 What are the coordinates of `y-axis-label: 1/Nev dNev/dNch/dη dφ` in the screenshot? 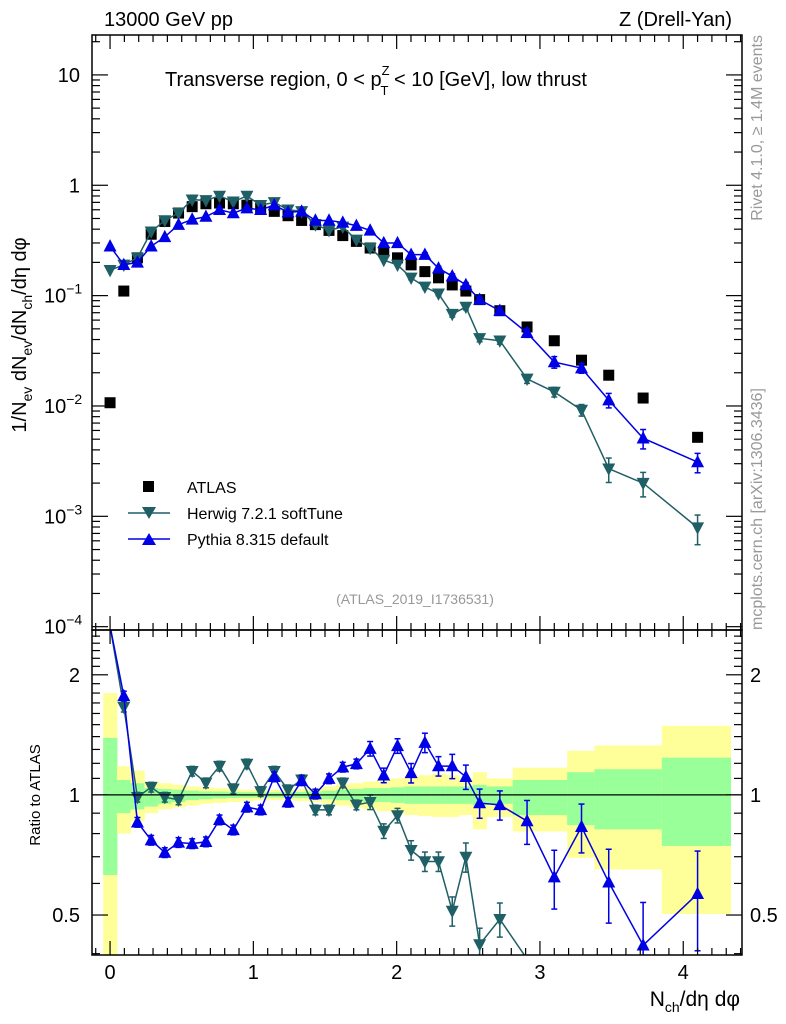 It's located at (22, 334).